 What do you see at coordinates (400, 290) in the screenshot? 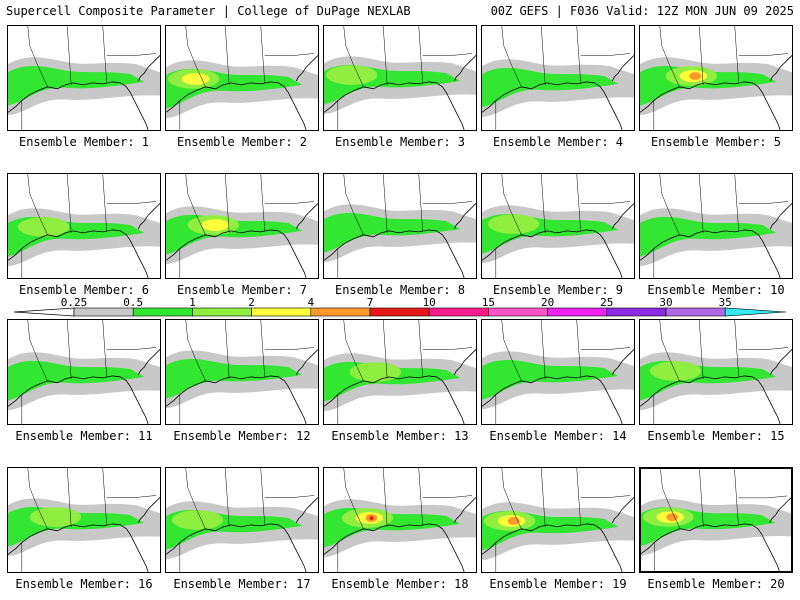
I see `ensemble-member-label-8: Ensemble Member: 8` at bounding box center [400, 290].